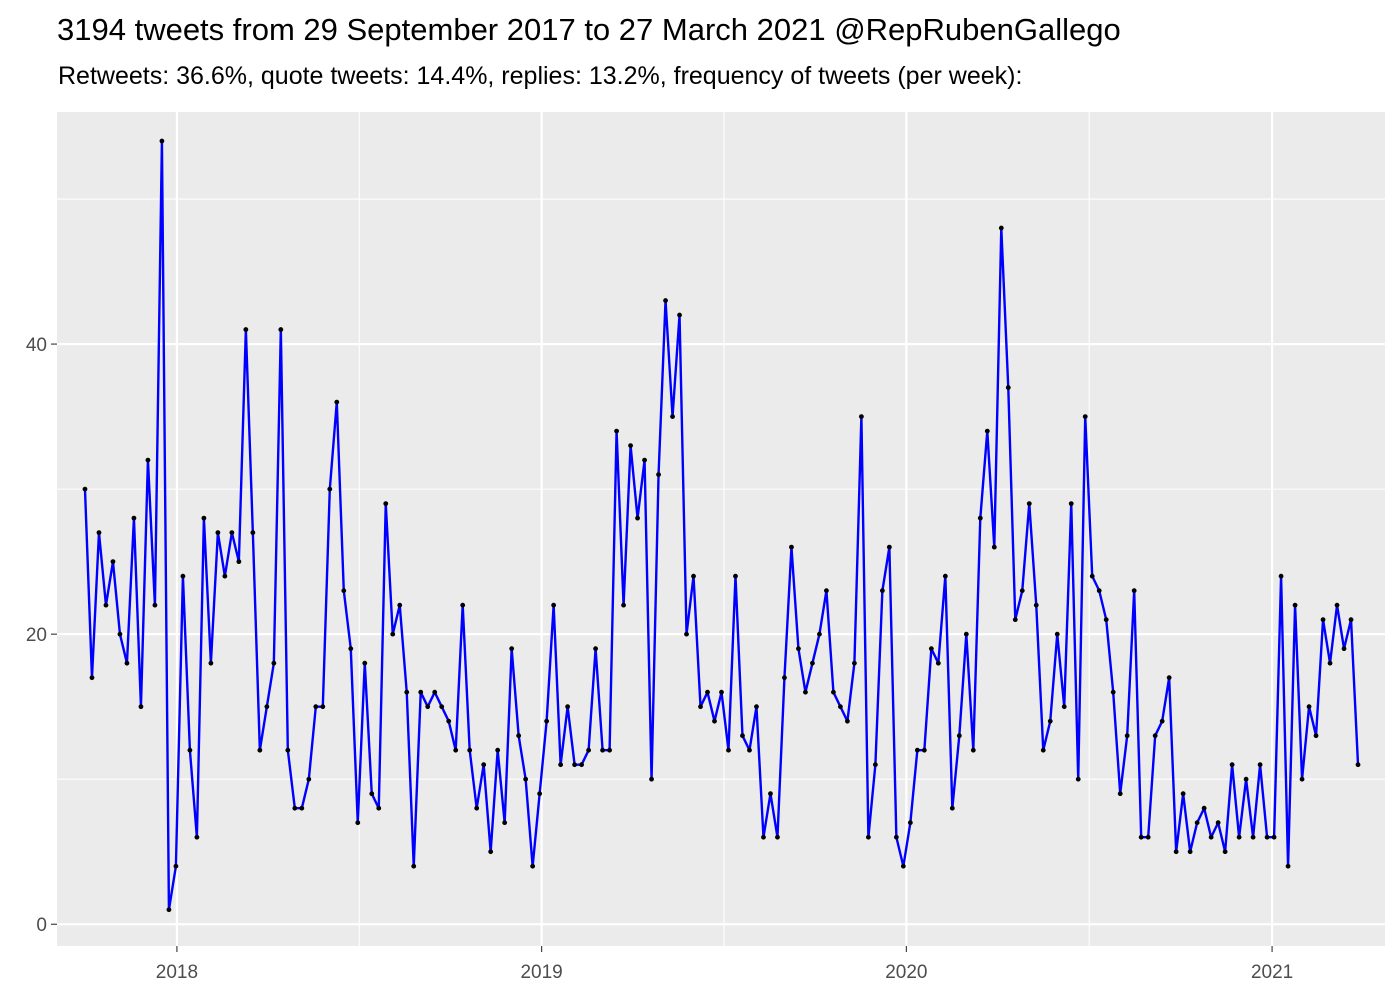 This screenshot has width=1400, height=1000. What do you see at coordinates (541, 972) in the screenshot?
I see `x-tick-label: 2019` at bounding box center [541, 972].